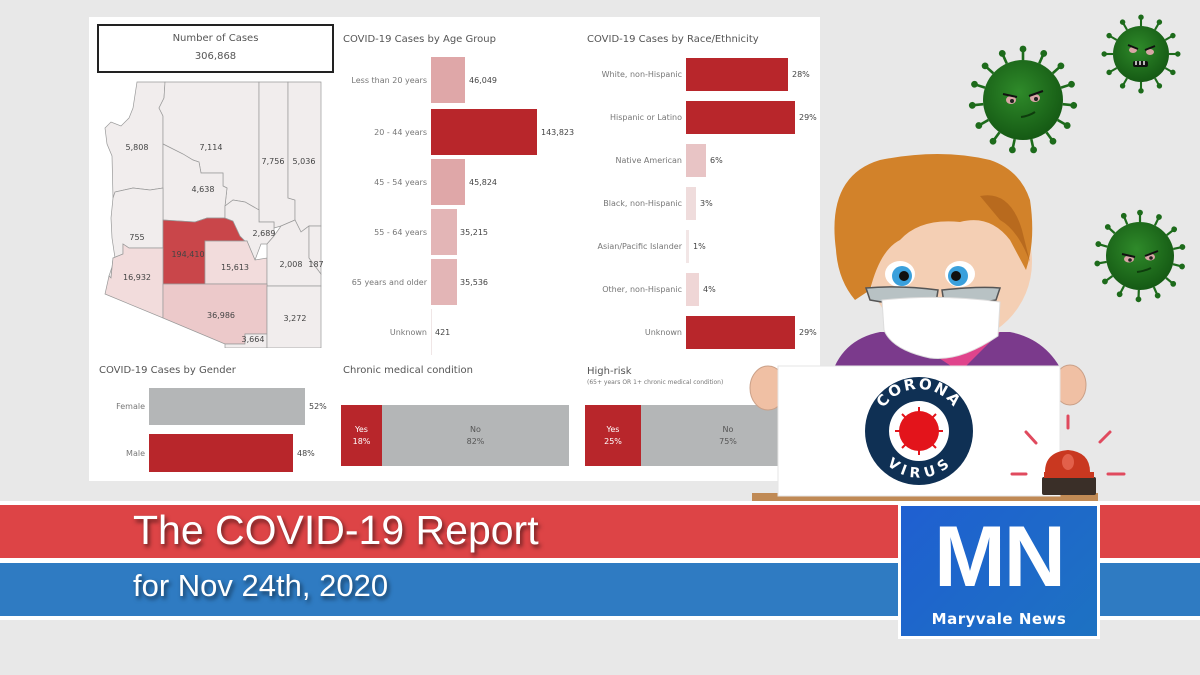  What do you see at coordinates (273, 161) in the screenshot?
I see `county-label-navajo: 7,756` at bounding box center [273, 161].